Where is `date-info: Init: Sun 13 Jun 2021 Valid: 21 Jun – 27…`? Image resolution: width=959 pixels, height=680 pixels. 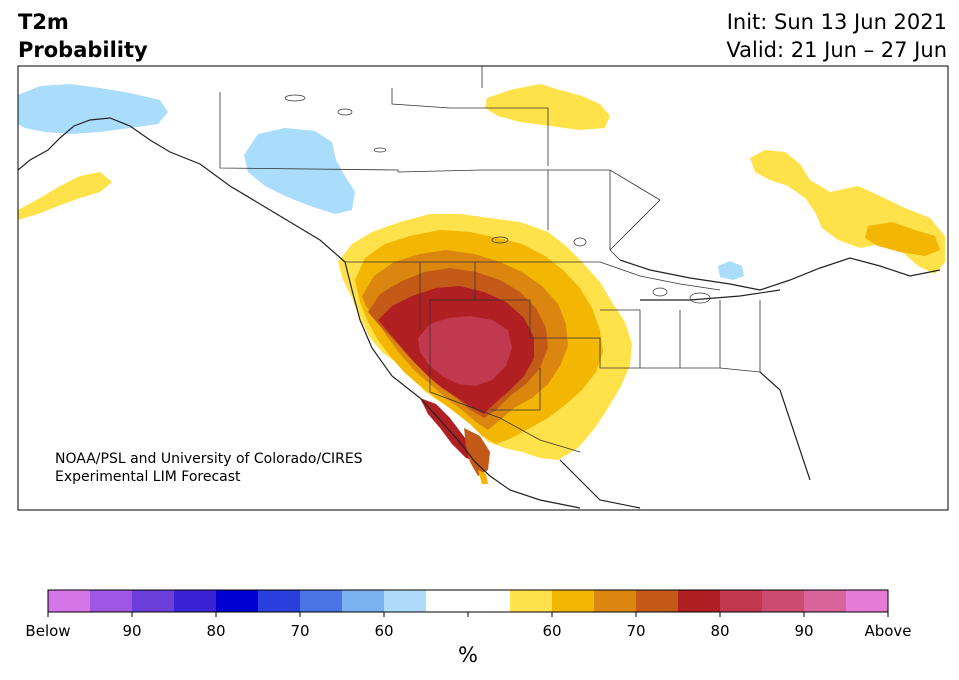 date-info: Init: Sun 13 Jun 2021 Valid: 21 Jun – 27… is located at coordinates (836, 36).